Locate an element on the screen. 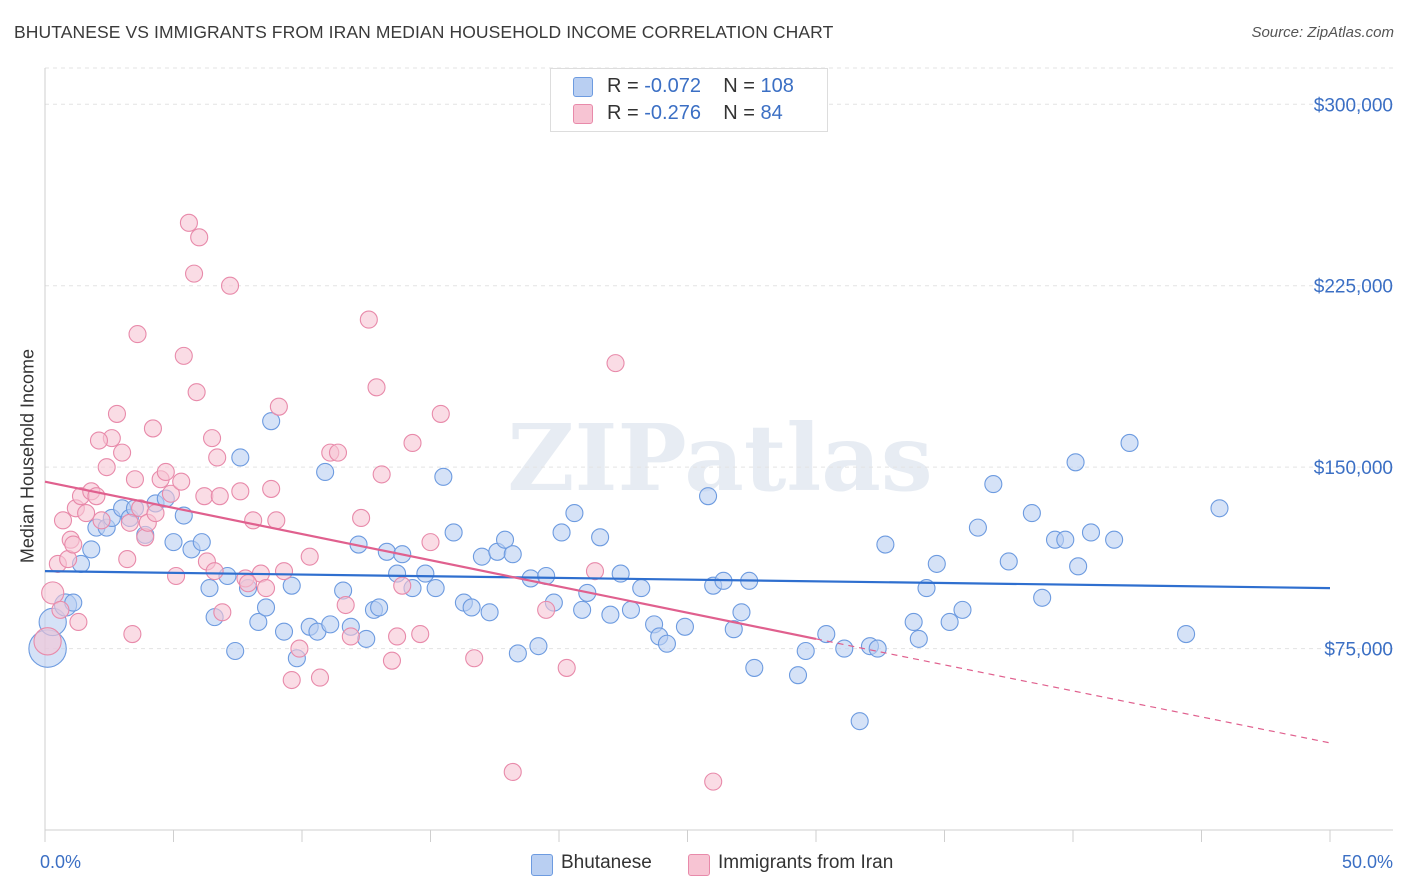 The height and width of the screenshot is (892, 1406). iran-trend-extension is located at coordinates (1073, 691).